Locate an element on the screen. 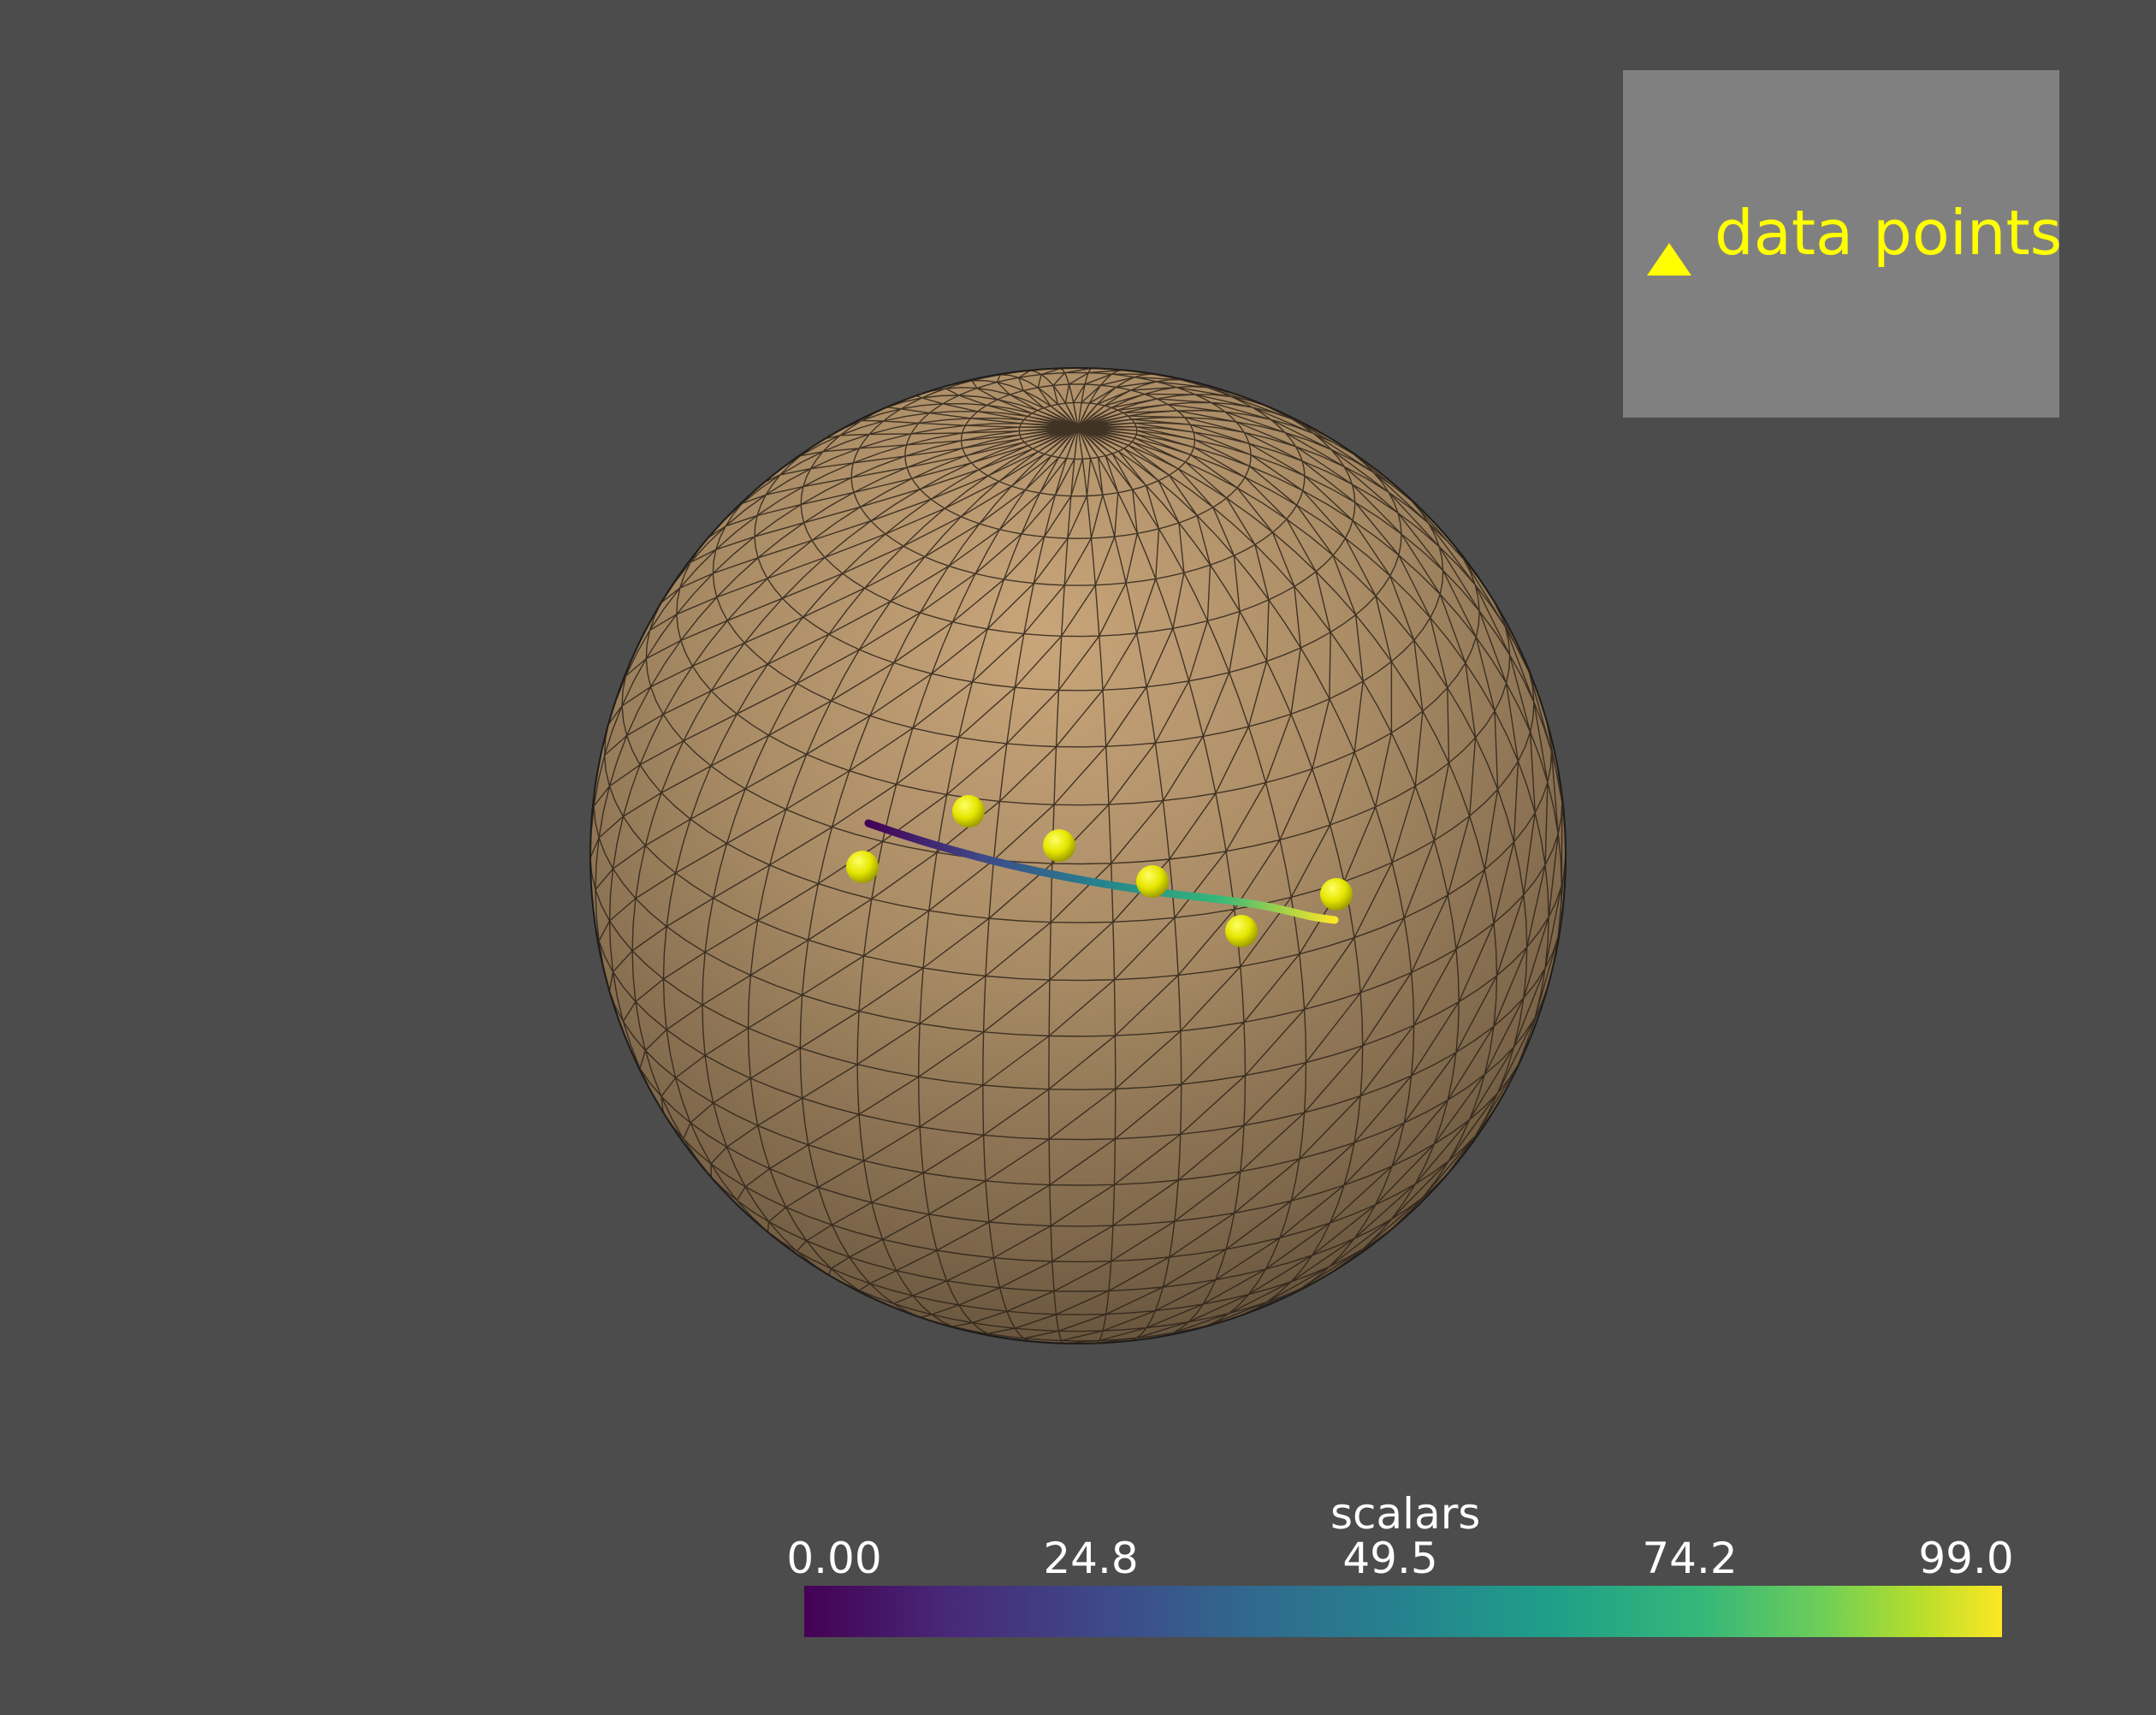 The width and height of the screenshot is (2156, 1715). colorbar-title: scalars is located at coordinates (1405, 1514).